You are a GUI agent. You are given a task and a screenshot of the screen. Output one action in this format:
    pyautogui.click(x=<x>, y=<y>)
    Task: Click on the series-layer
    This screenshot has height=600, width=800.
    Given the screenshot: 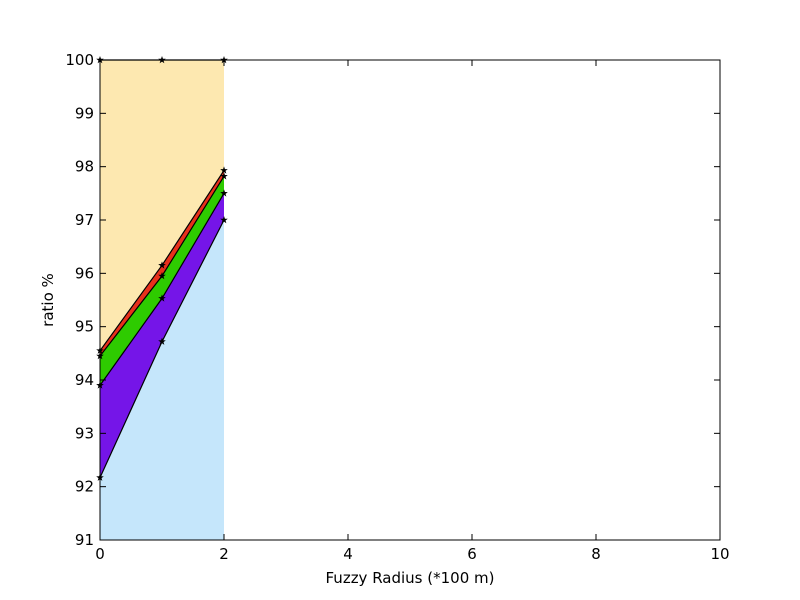 What is the action you would take?
    pyautogui.click(x=162, y=299)
    